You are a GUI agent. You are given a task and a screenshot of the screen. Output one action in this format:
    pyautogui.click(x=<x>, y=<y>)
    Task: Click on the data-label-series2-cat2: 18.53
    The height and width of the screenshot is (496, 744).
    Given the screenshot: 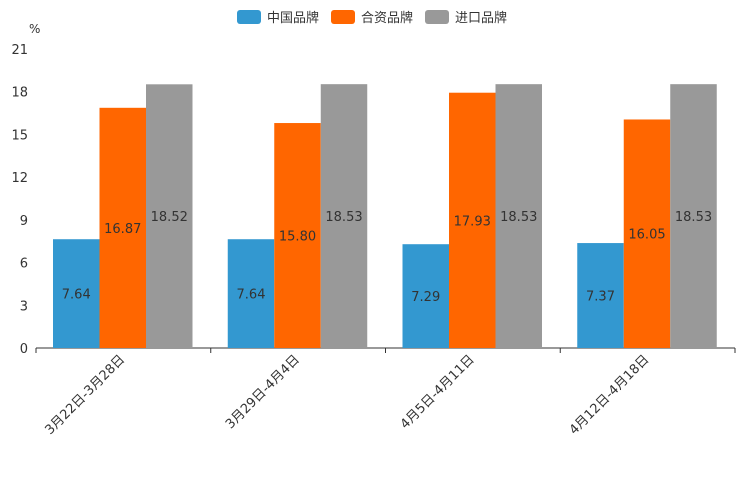 What is the action you would take?
    pyautogui.click(x=518, y=217)
    